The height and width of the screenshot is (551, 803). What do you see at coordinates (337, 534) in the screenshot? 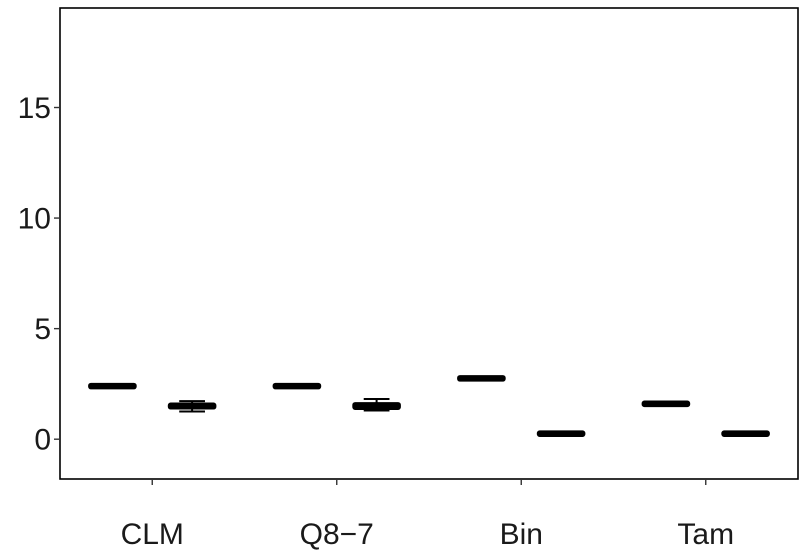
I see `x-category-label: Q8−7` at bounding box center [337, 534].